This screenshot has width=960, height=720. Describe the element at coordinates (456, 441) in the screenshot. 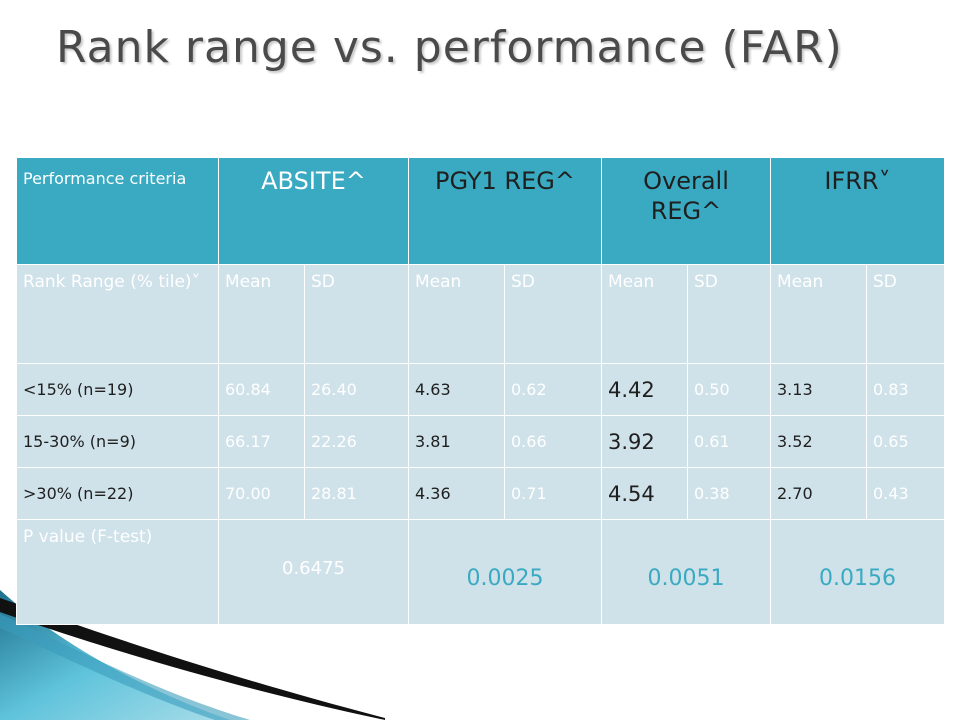

I see `pgy1-mean-cell: 3.81` at that location.